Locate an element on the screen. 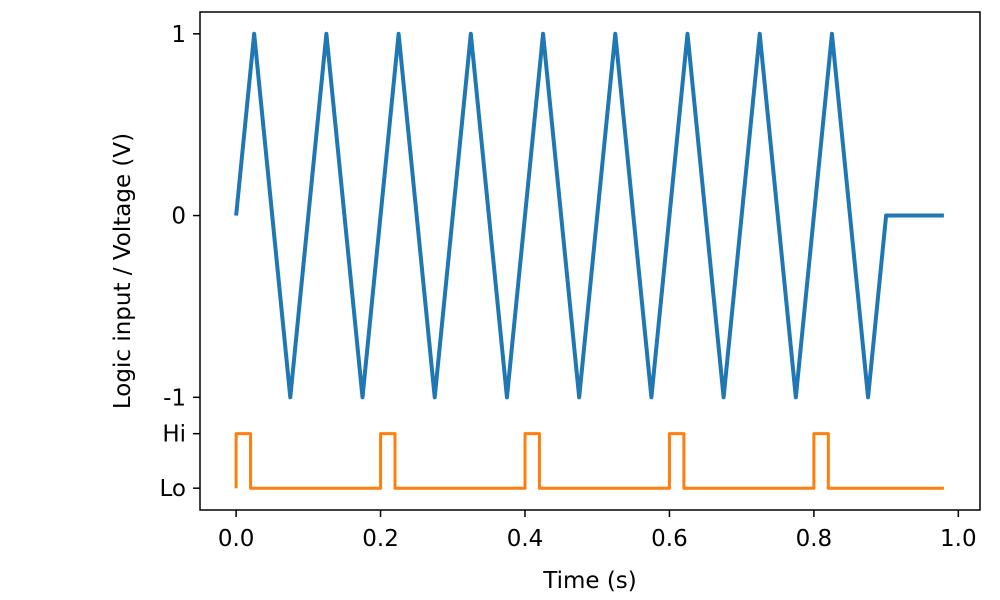 The height and width of the screenshot is (600, 1000). y-tick-label: -1 is located at coordinates (174, 398).